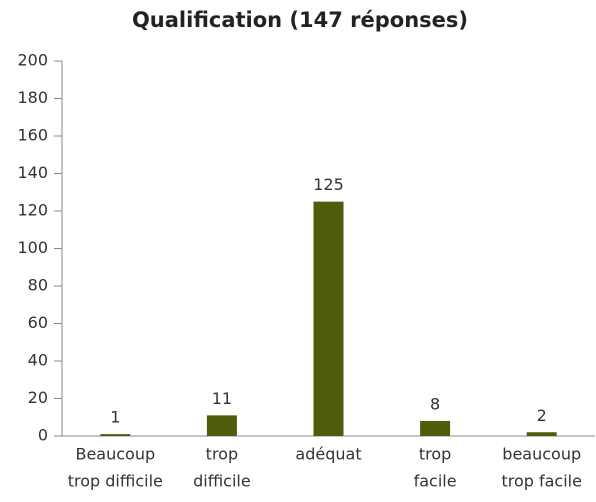 The width and height of the screenshot is (596, 502). Describe the element at coordinates (541, 481) in the screenshot. I see `x-tick-label: trop facile` at that location.